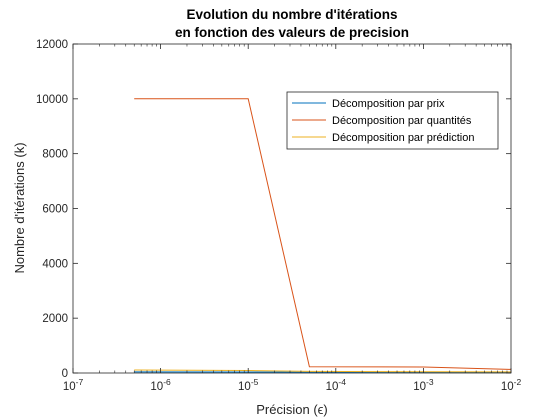 Image resolution: width=560 pixels, height=420 pixels. What do you see at coordinates (65, 374) in the screenshot?
I see `y-tick-label: 0` at bounding box center [65, 374].